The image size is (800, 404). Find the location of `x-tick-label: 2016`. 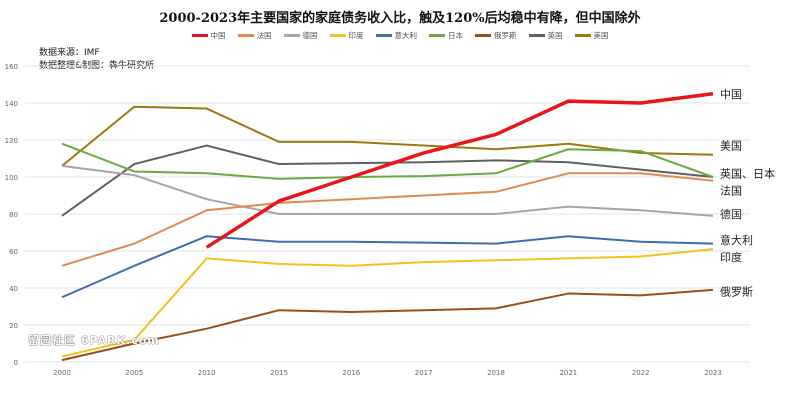

x-tick-label: 2016 is located at coordinates (351, 373).